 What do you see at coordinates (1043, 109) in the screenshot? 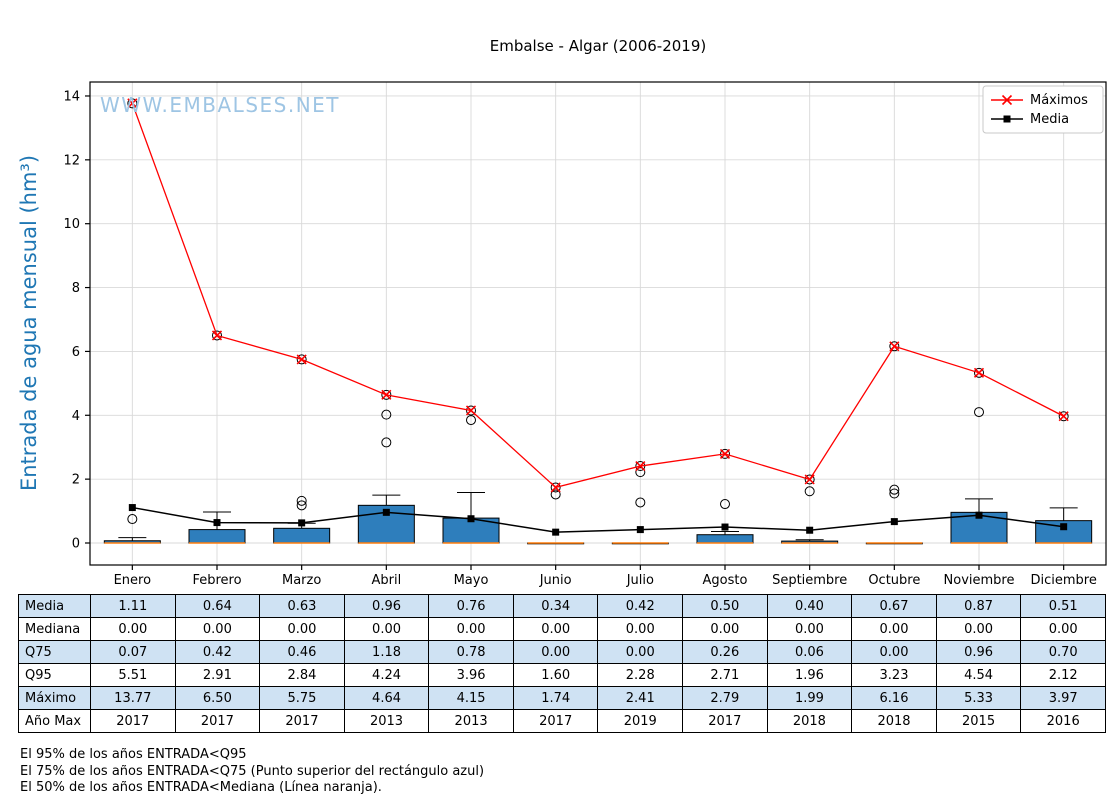
I see `legend: Máximos Media` at bounding box center [1043, 109].